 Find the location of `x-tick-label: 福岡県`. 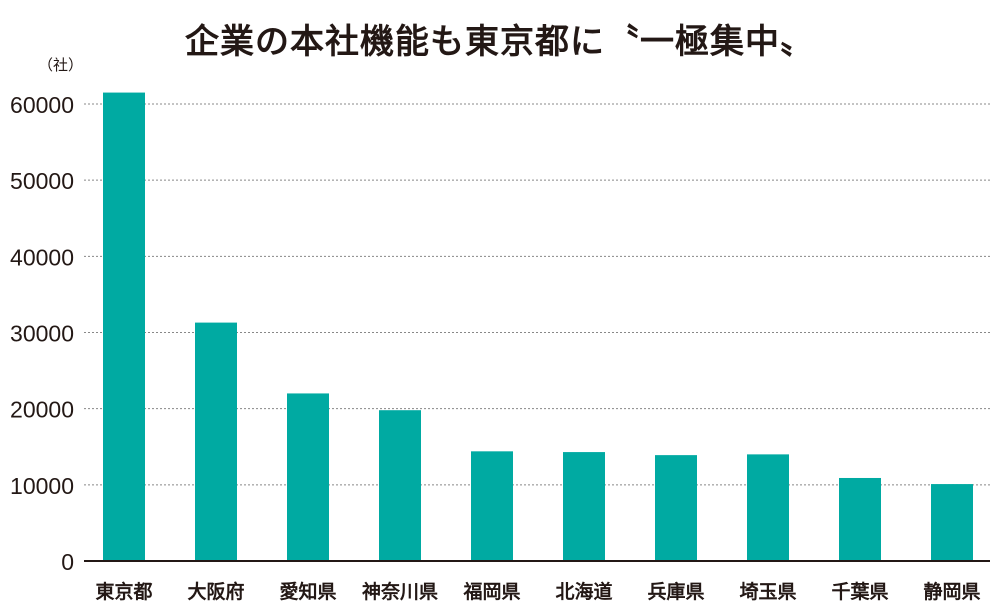

x-tick-label: 福岡県 is located at coordinates (491, 591).